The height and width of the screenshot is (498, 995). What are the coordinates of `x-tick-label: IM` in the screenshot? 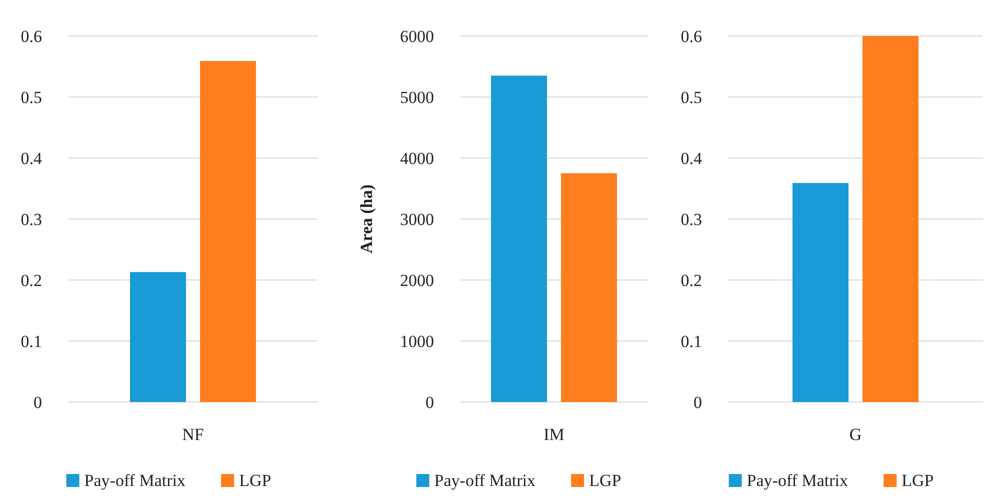 It's located at (554, 434).